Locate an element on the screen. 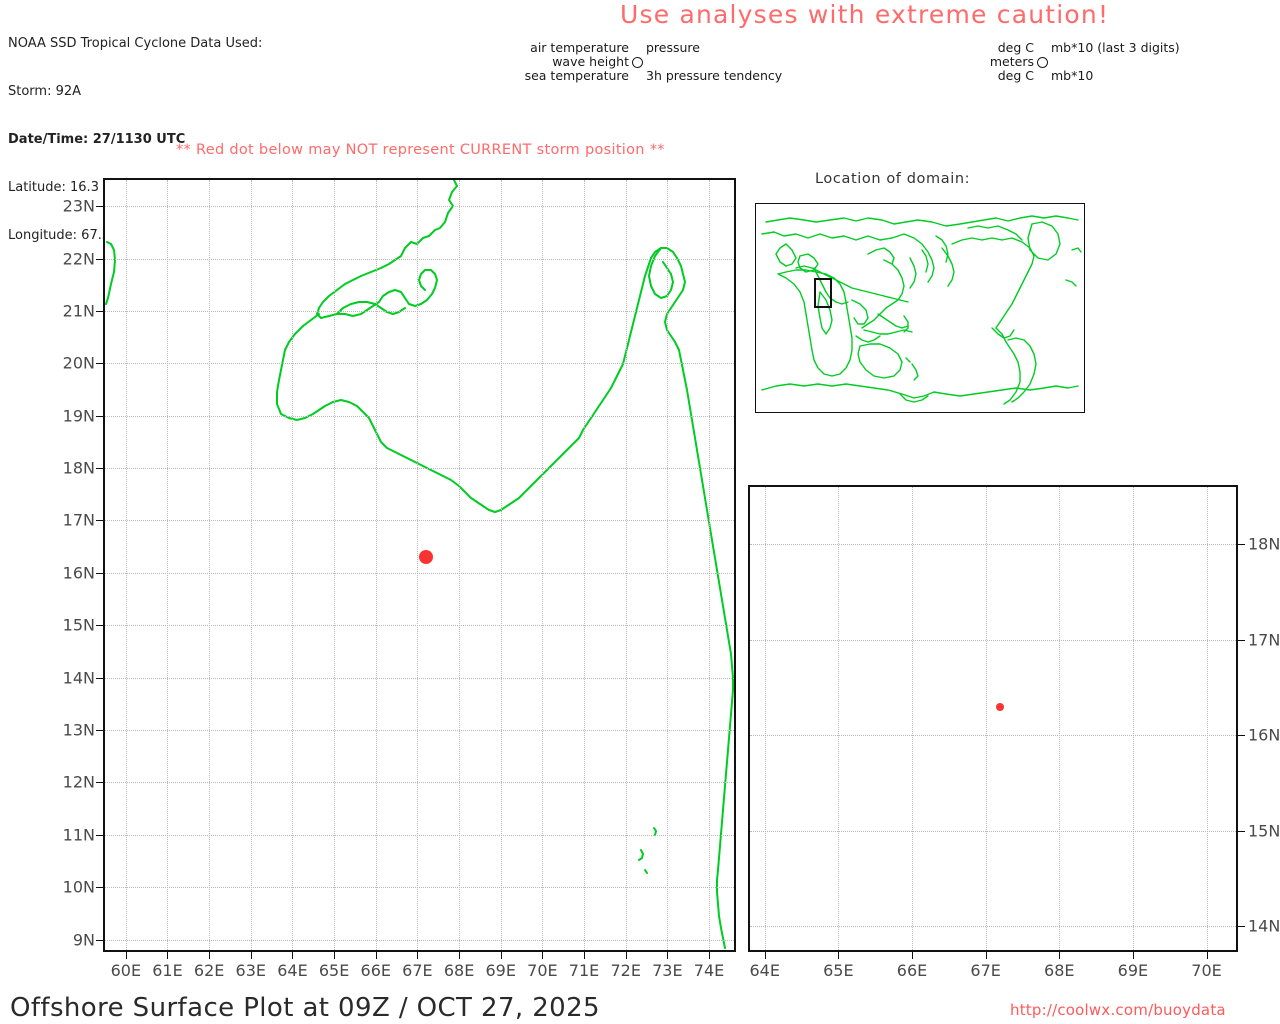 Image resolution: width=1280 pixels, height=1024 pixels. x-axis-tick-label: 64E is located at coordinates (764, 970).